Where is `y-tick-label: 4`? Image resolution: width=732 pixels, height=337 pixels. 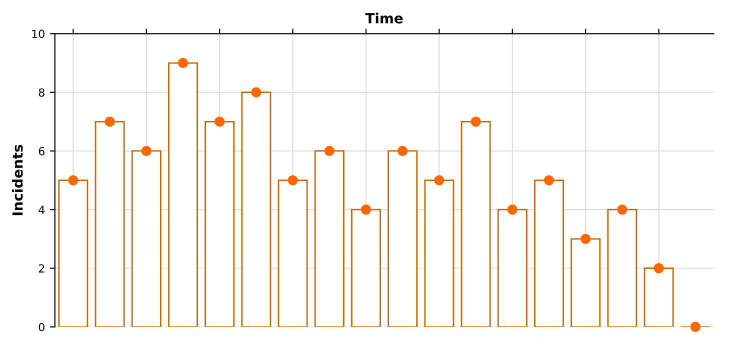
y-tick-label: 4 is located at coordinates (41, 210).